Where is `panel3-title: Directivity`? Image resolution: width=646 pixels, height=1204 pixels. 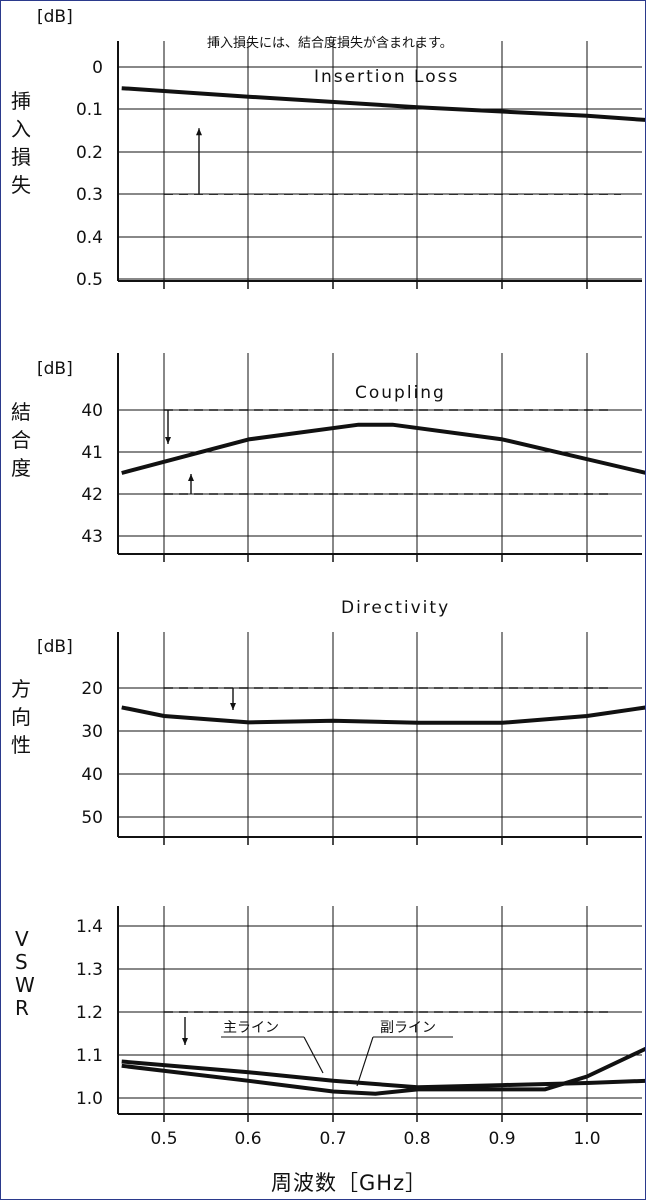 panel3-title: Directivity is located at coordinates (395, 608).